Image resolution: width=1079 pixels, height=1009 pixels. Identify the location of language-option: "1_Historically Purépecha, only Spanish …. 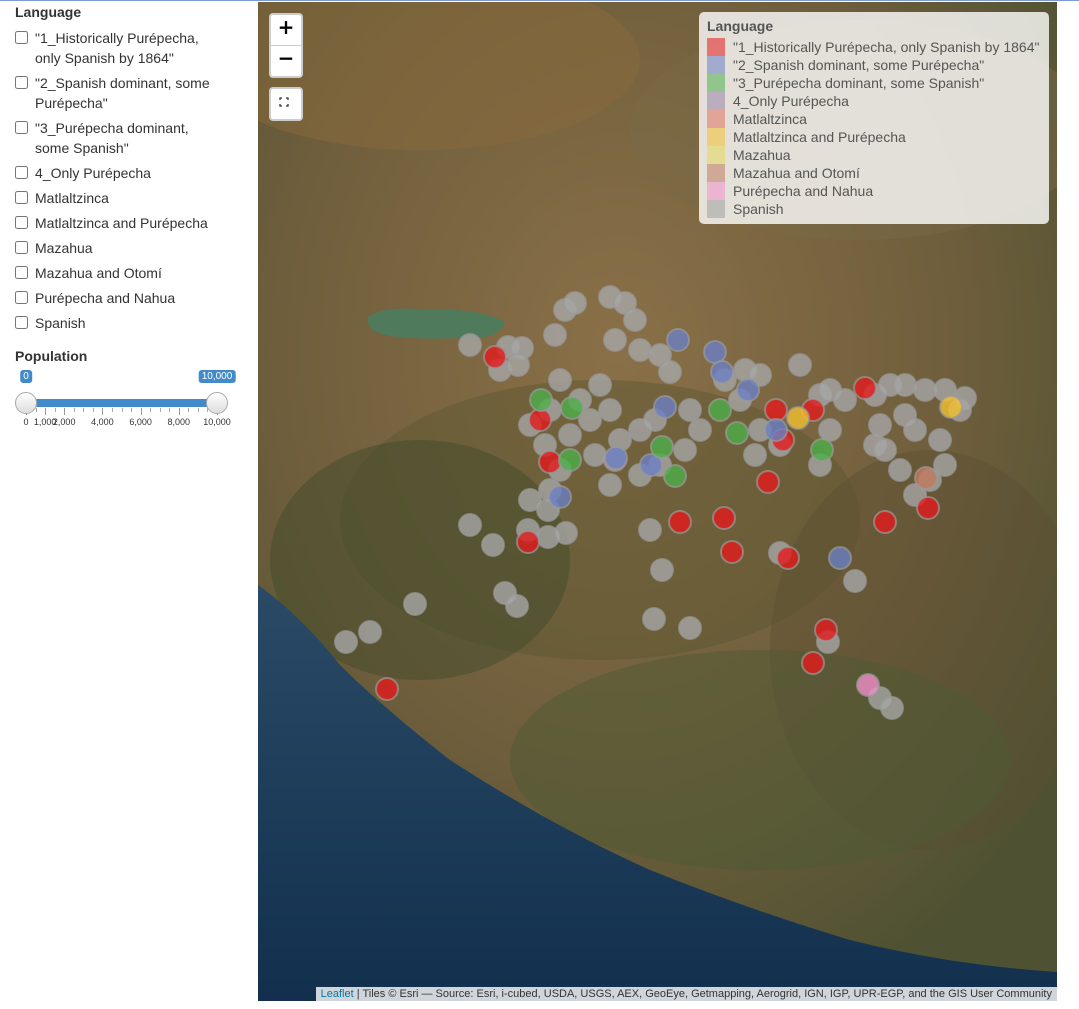
(130, 48).